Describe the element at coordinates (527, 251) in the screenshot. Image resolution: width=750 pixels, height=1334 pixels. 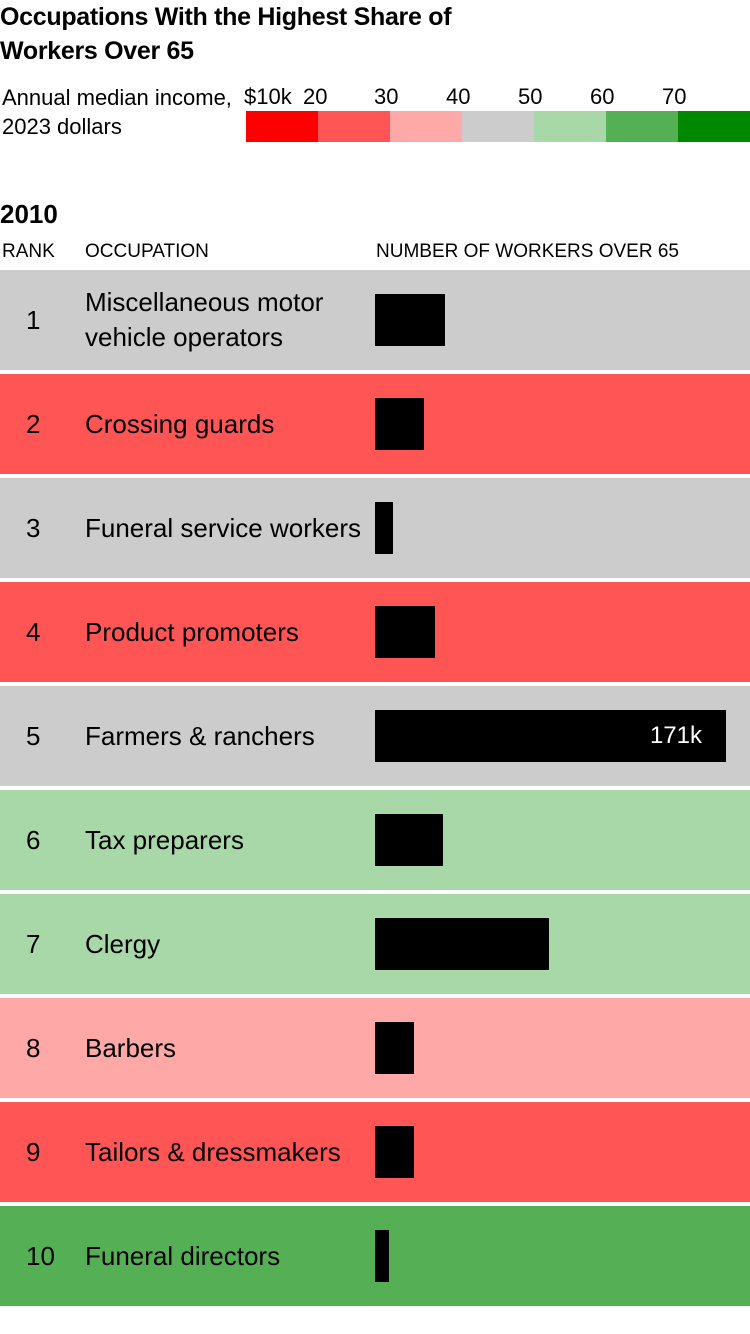
I see `column-header-workers: NUMBER OF WORKERS OVER 65` at that location.